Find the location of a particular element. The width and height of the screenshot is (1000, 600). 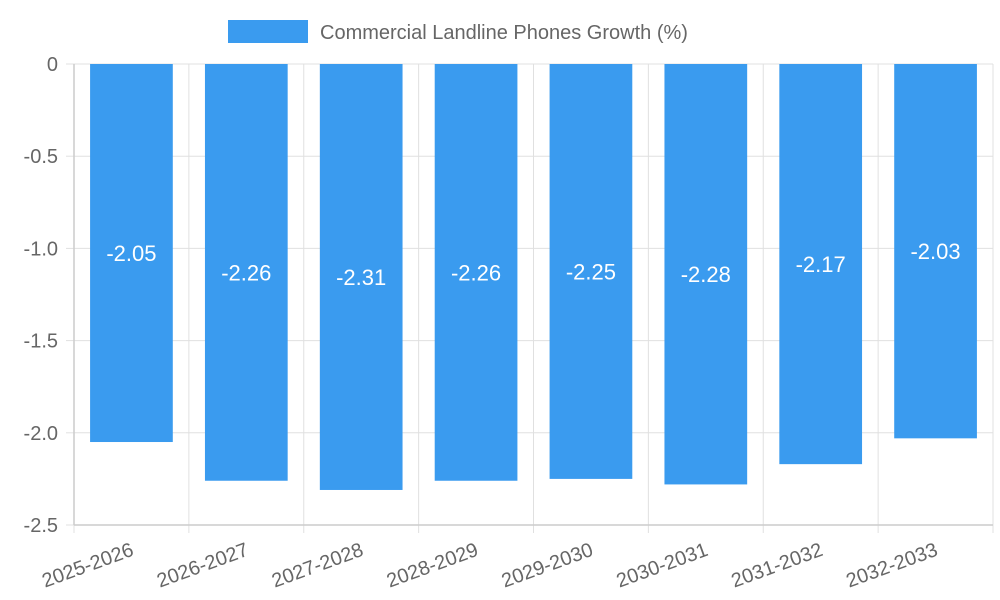

data-labels: -2.05 -2.26 -2.31 -2.26 -2.25 -2.28 -2.17 -2.03 is located at coordinates (533, 264).